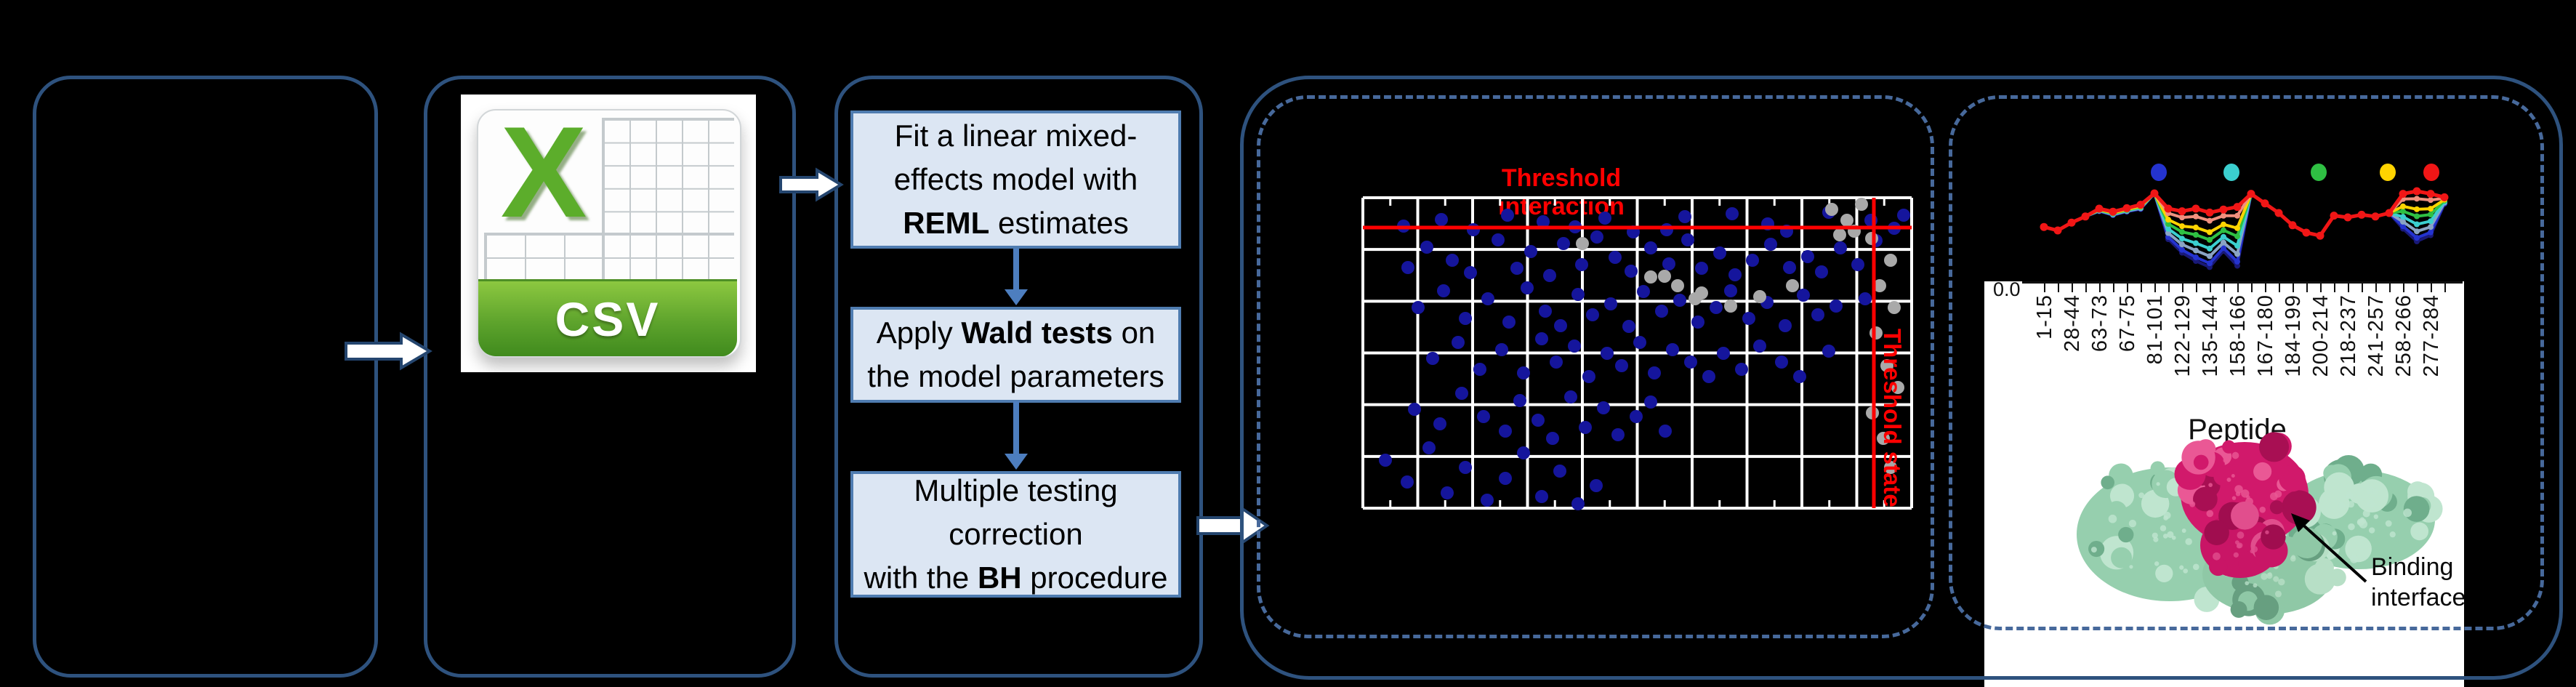 The image size is (2576, 687). I want to click on threshold-lines, so click(1637, 353).